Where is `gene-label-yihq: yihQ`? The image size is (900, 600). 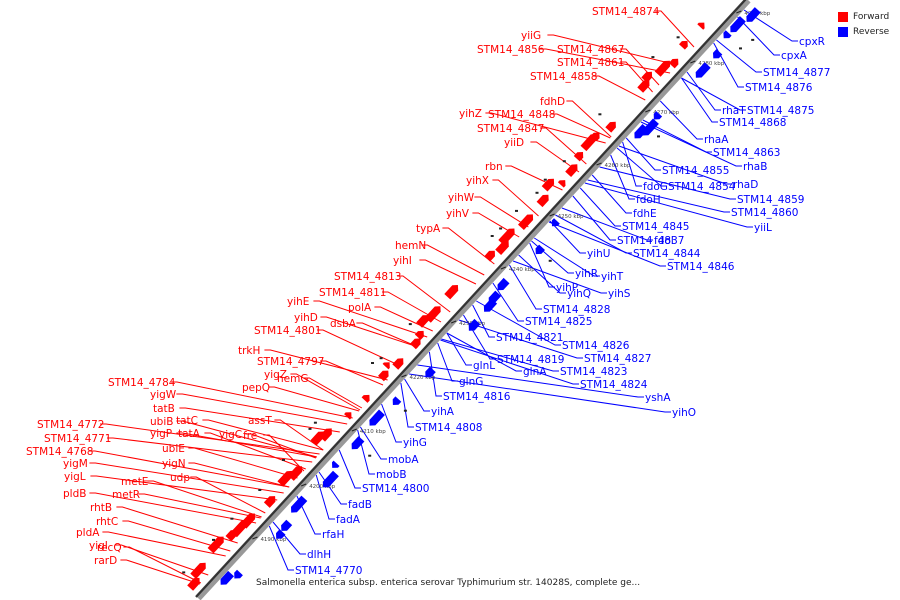
gene-label-yihq: yihQ is located at coordinates (579, 294).